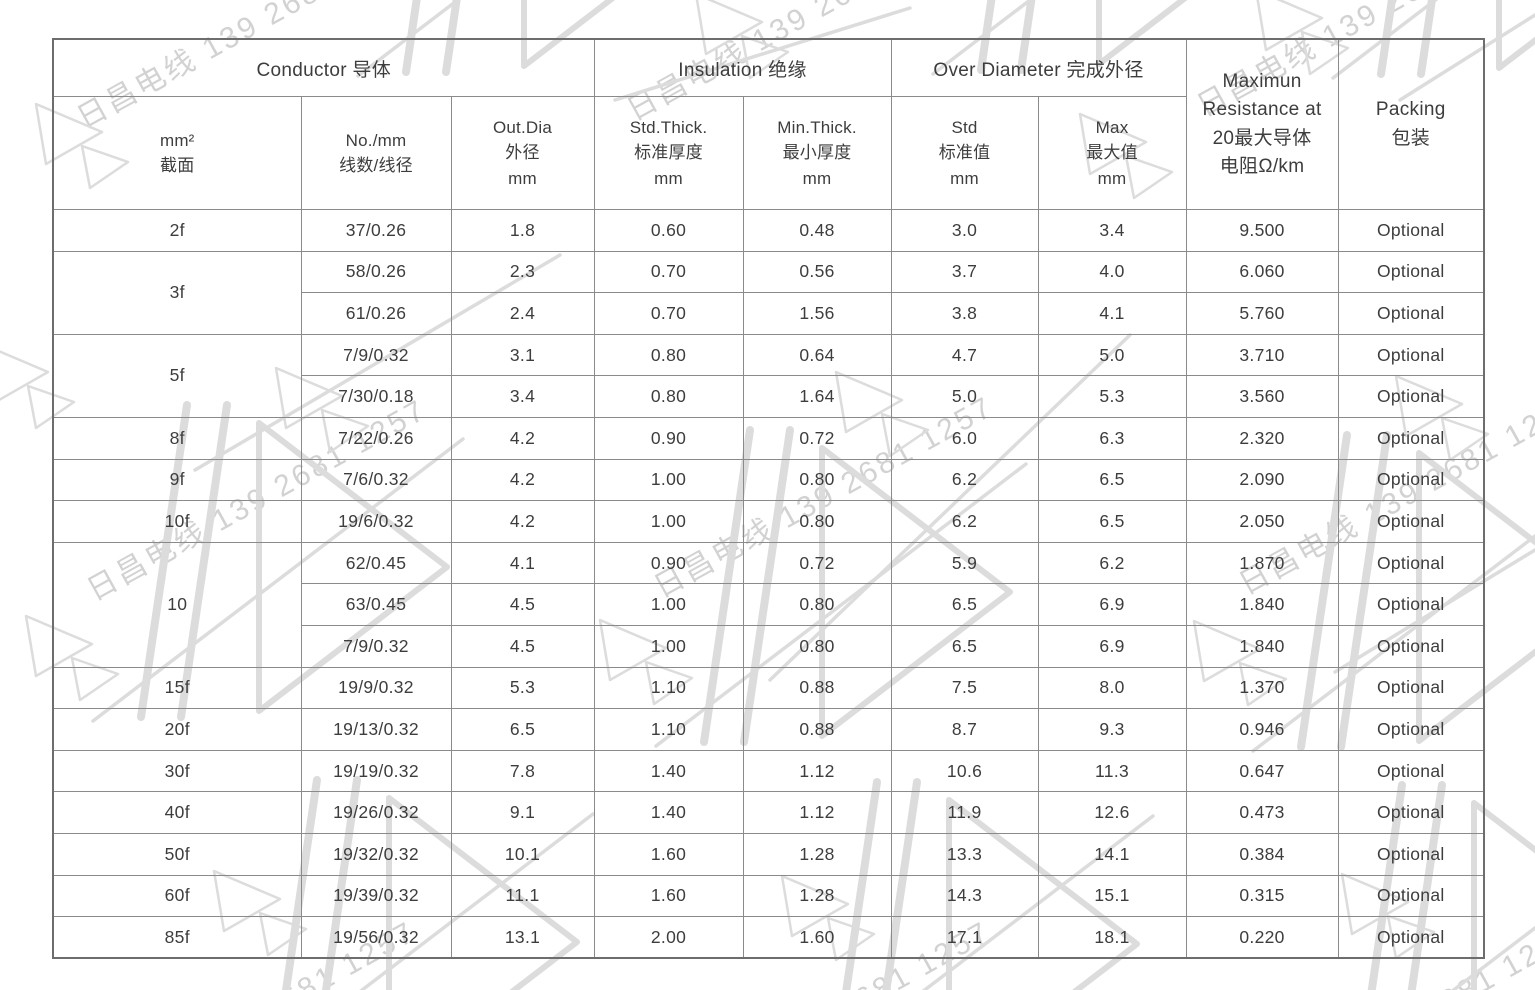 This screenshot has height=990, width=1535. What do you see at coordinates (376, 313) in the screenshot?
I see `data-cell: 61/0.26` at bounding box center [376, 313].